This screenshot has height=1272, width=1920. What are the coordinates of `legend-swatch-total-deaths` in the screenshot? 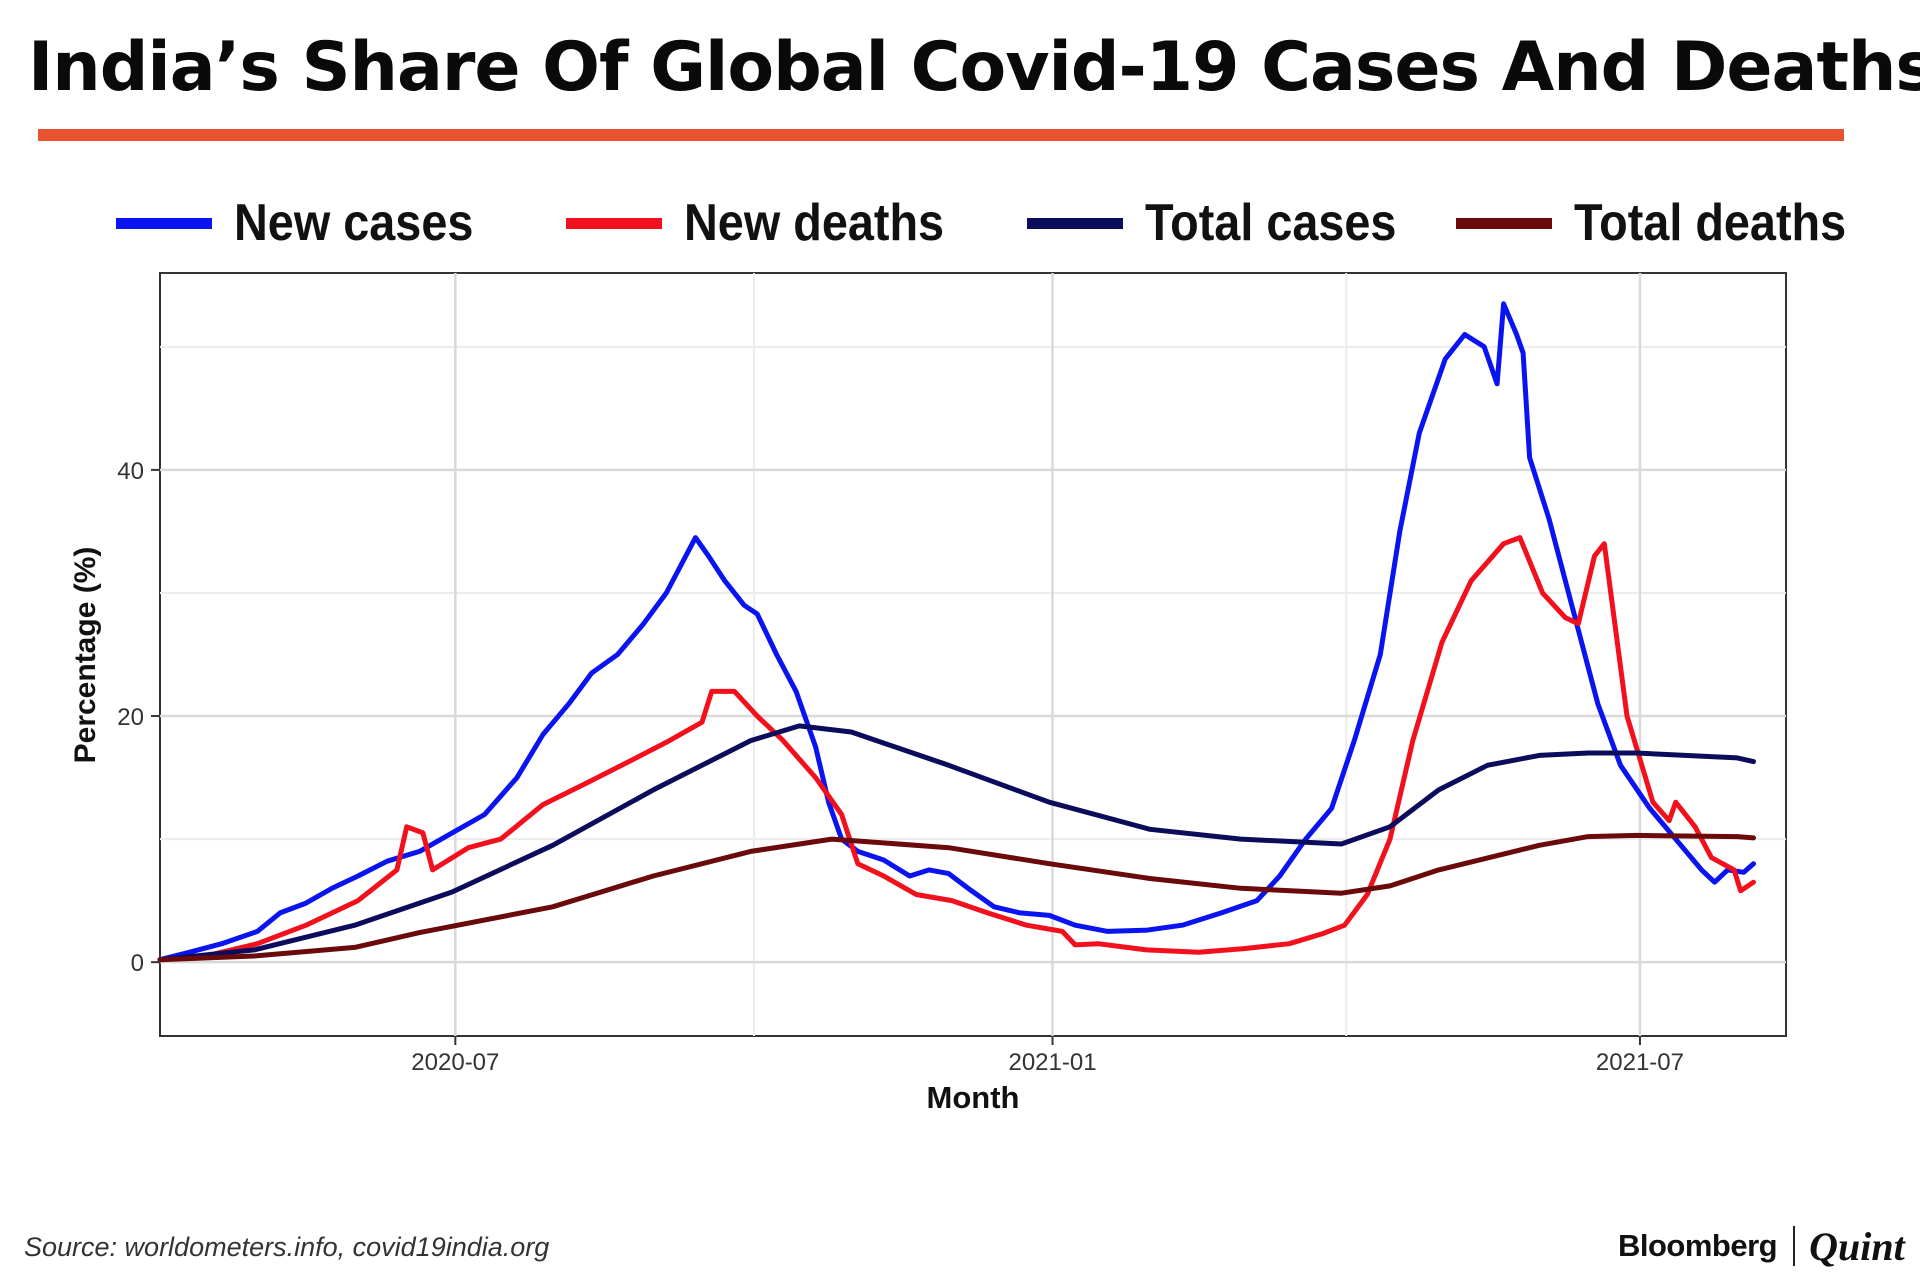 It's located at (1504, 223).